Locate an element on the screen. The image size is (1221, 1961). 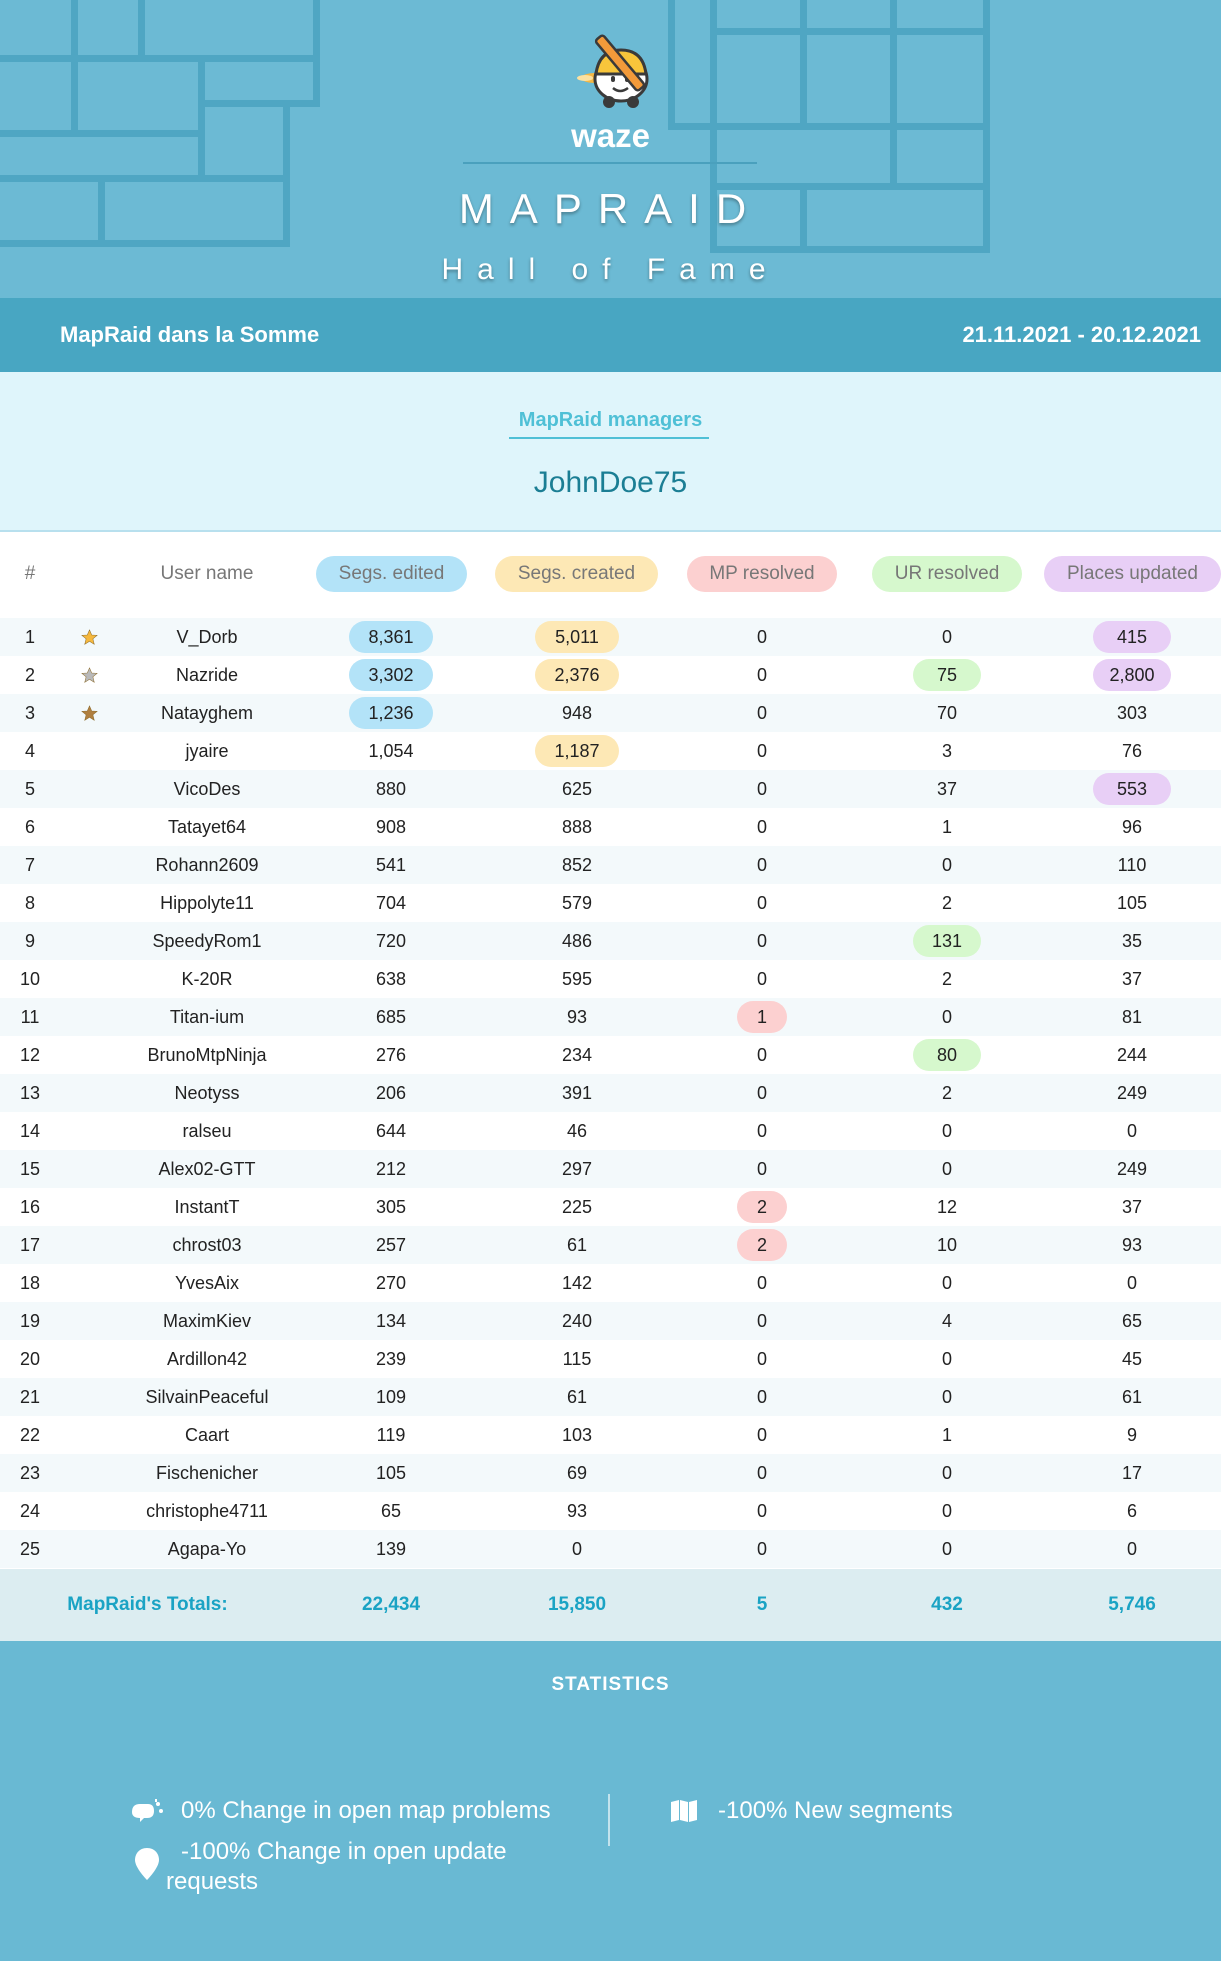
managers-label: MapRaid managers is located at coordinates (610, 420).